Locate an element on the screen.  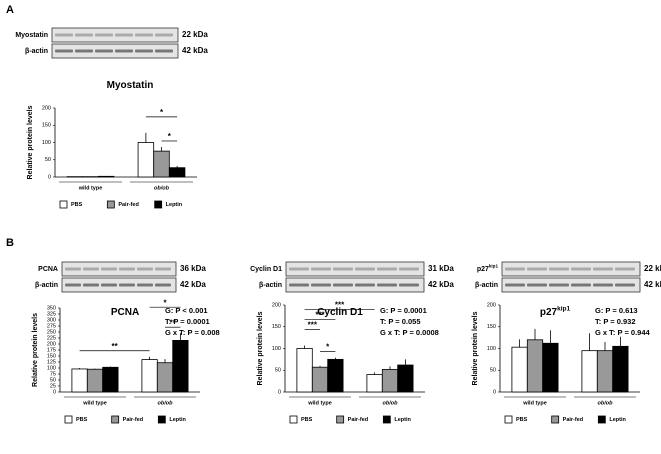
y-tick-label: 275 is located at coordinates (51, 326).